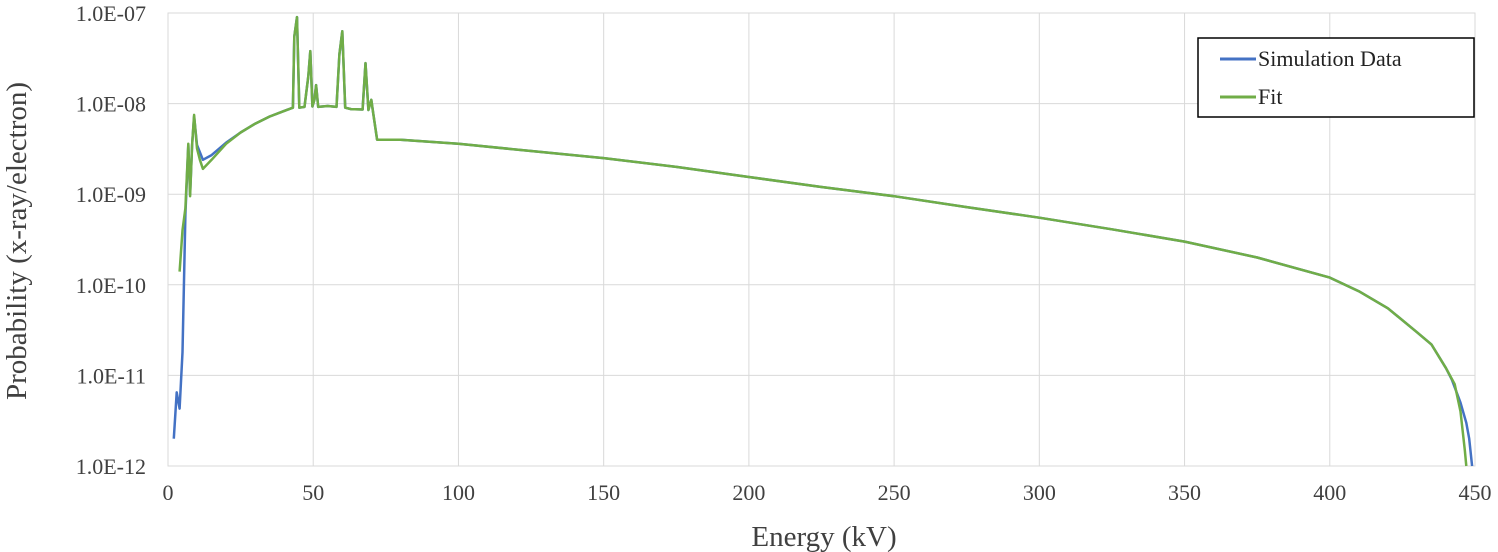 This screenshot has width=1498, height=552. What do you see at coordinates (1184, 492) in the screenshot?
I see `x-tick-label: 350` at bounding box center [1184, 492].